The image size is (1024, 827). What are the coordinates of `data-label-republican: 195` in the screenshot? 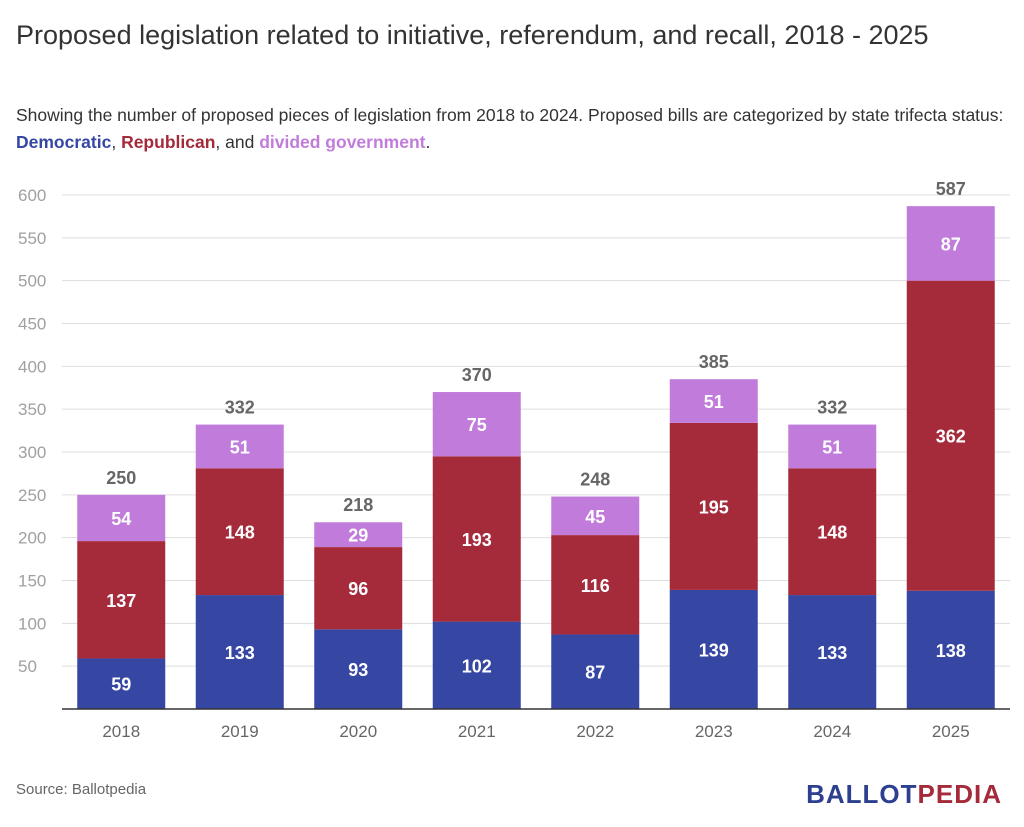 It's located at (714, 507).